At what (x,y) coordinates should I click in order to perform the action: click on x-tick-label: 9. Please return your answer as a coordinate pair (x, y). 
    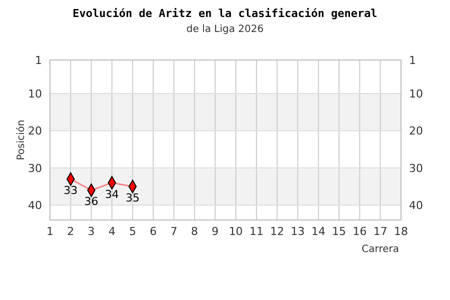
    Looking at the image, I should click on (215, 231).